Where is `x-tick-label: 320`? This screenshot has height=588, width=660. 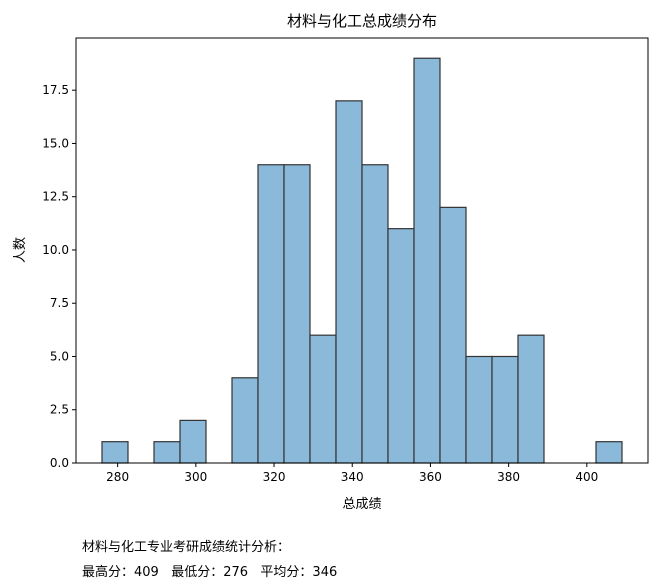
x-tick-label: 320 is located at coordinates (274, 477).